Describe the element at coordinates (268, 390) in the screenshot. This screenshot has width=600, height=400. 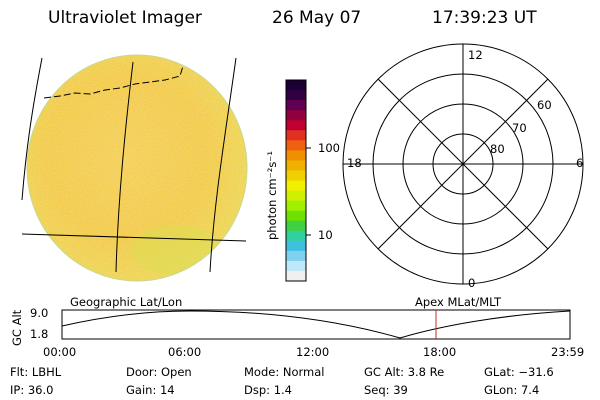
I see `status-dsp: Dsp: 1.4` at that location.